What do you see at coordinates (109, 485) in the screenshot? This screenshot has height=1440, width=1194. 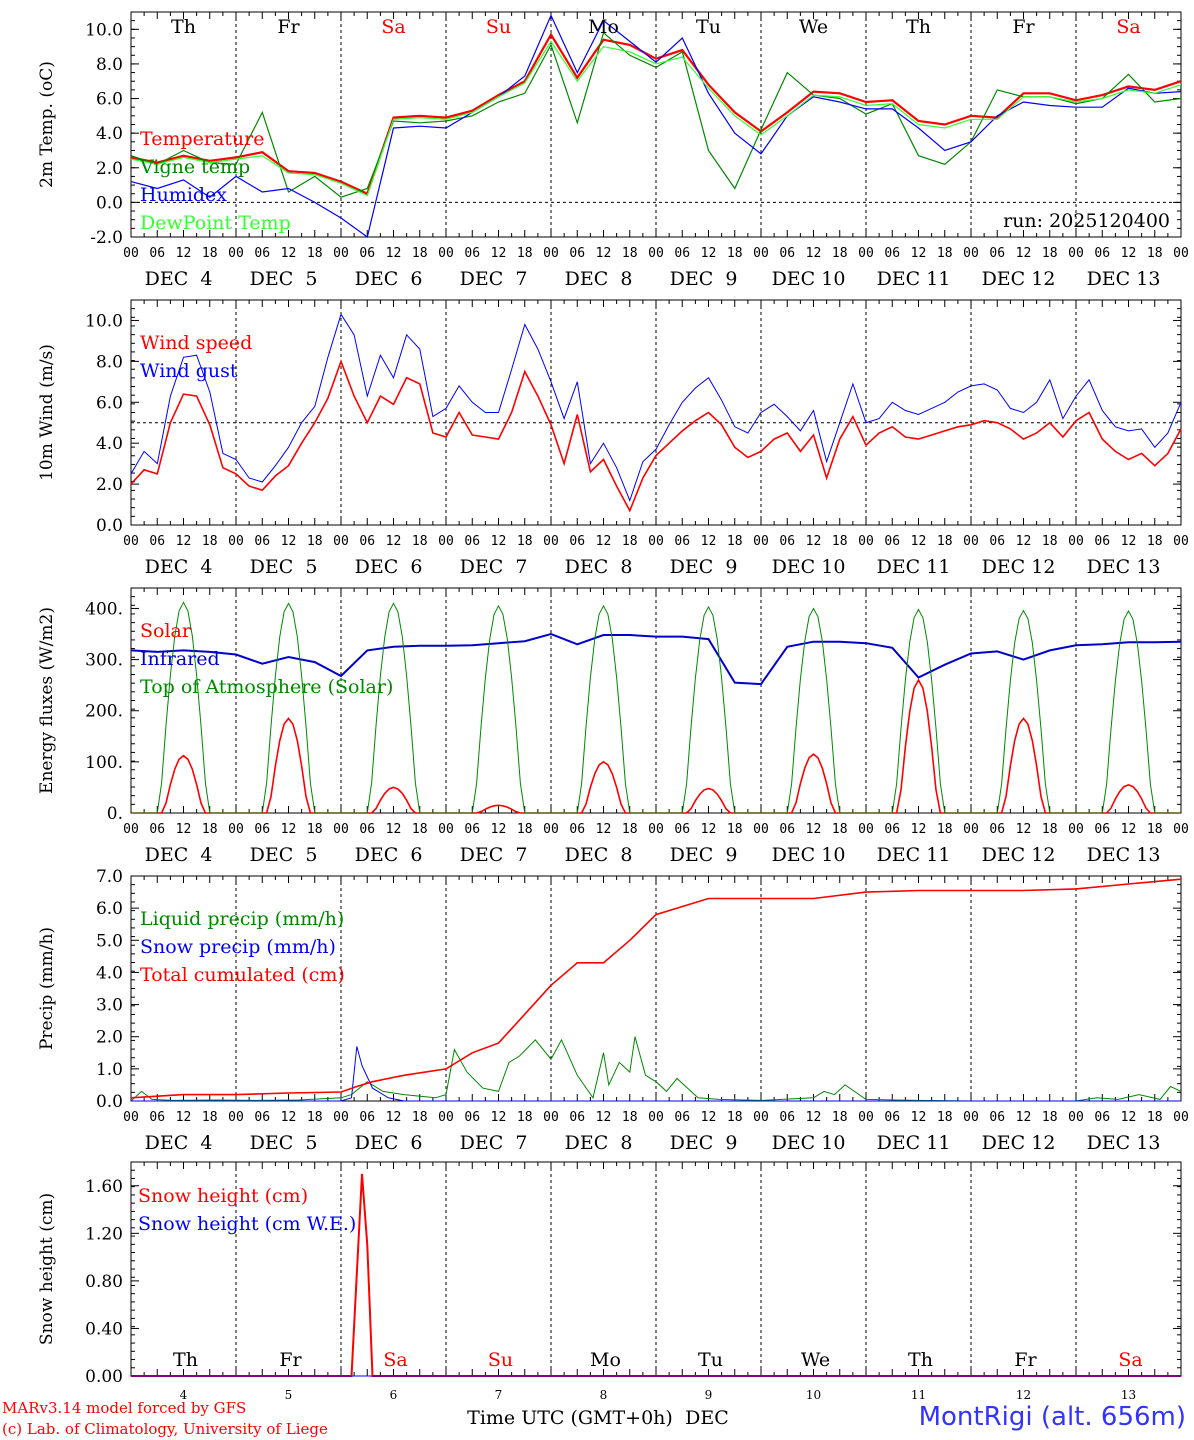 I see `y-tick-label: 2.0` at bounding box center [109, 485].